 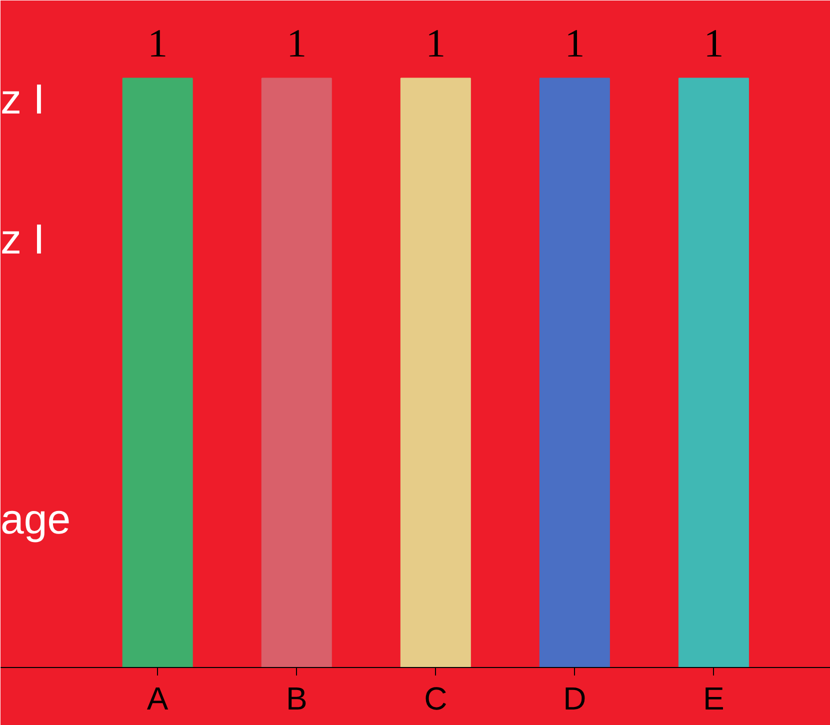 I want to click on x-tick-label: A, so click(x=157, y=698).